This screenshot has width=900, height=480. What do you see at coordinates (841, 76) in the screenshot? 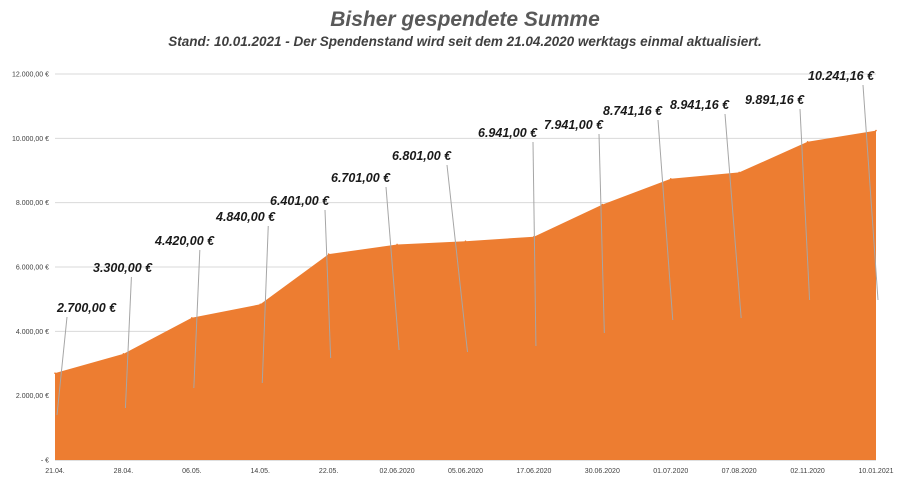
I see `data-label: 10.241,16 €` at bounding box center [841, 76].